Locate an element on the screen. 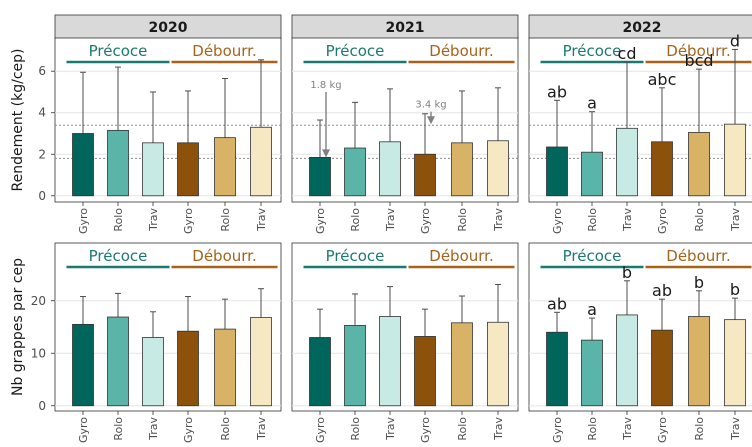 The width and height of the screenshot is (752, 447). panel-grappes-1: Précoce Débourr. Gyro Rolo Trav Gyro Rolo Trav is located at coordinates (166, 342).